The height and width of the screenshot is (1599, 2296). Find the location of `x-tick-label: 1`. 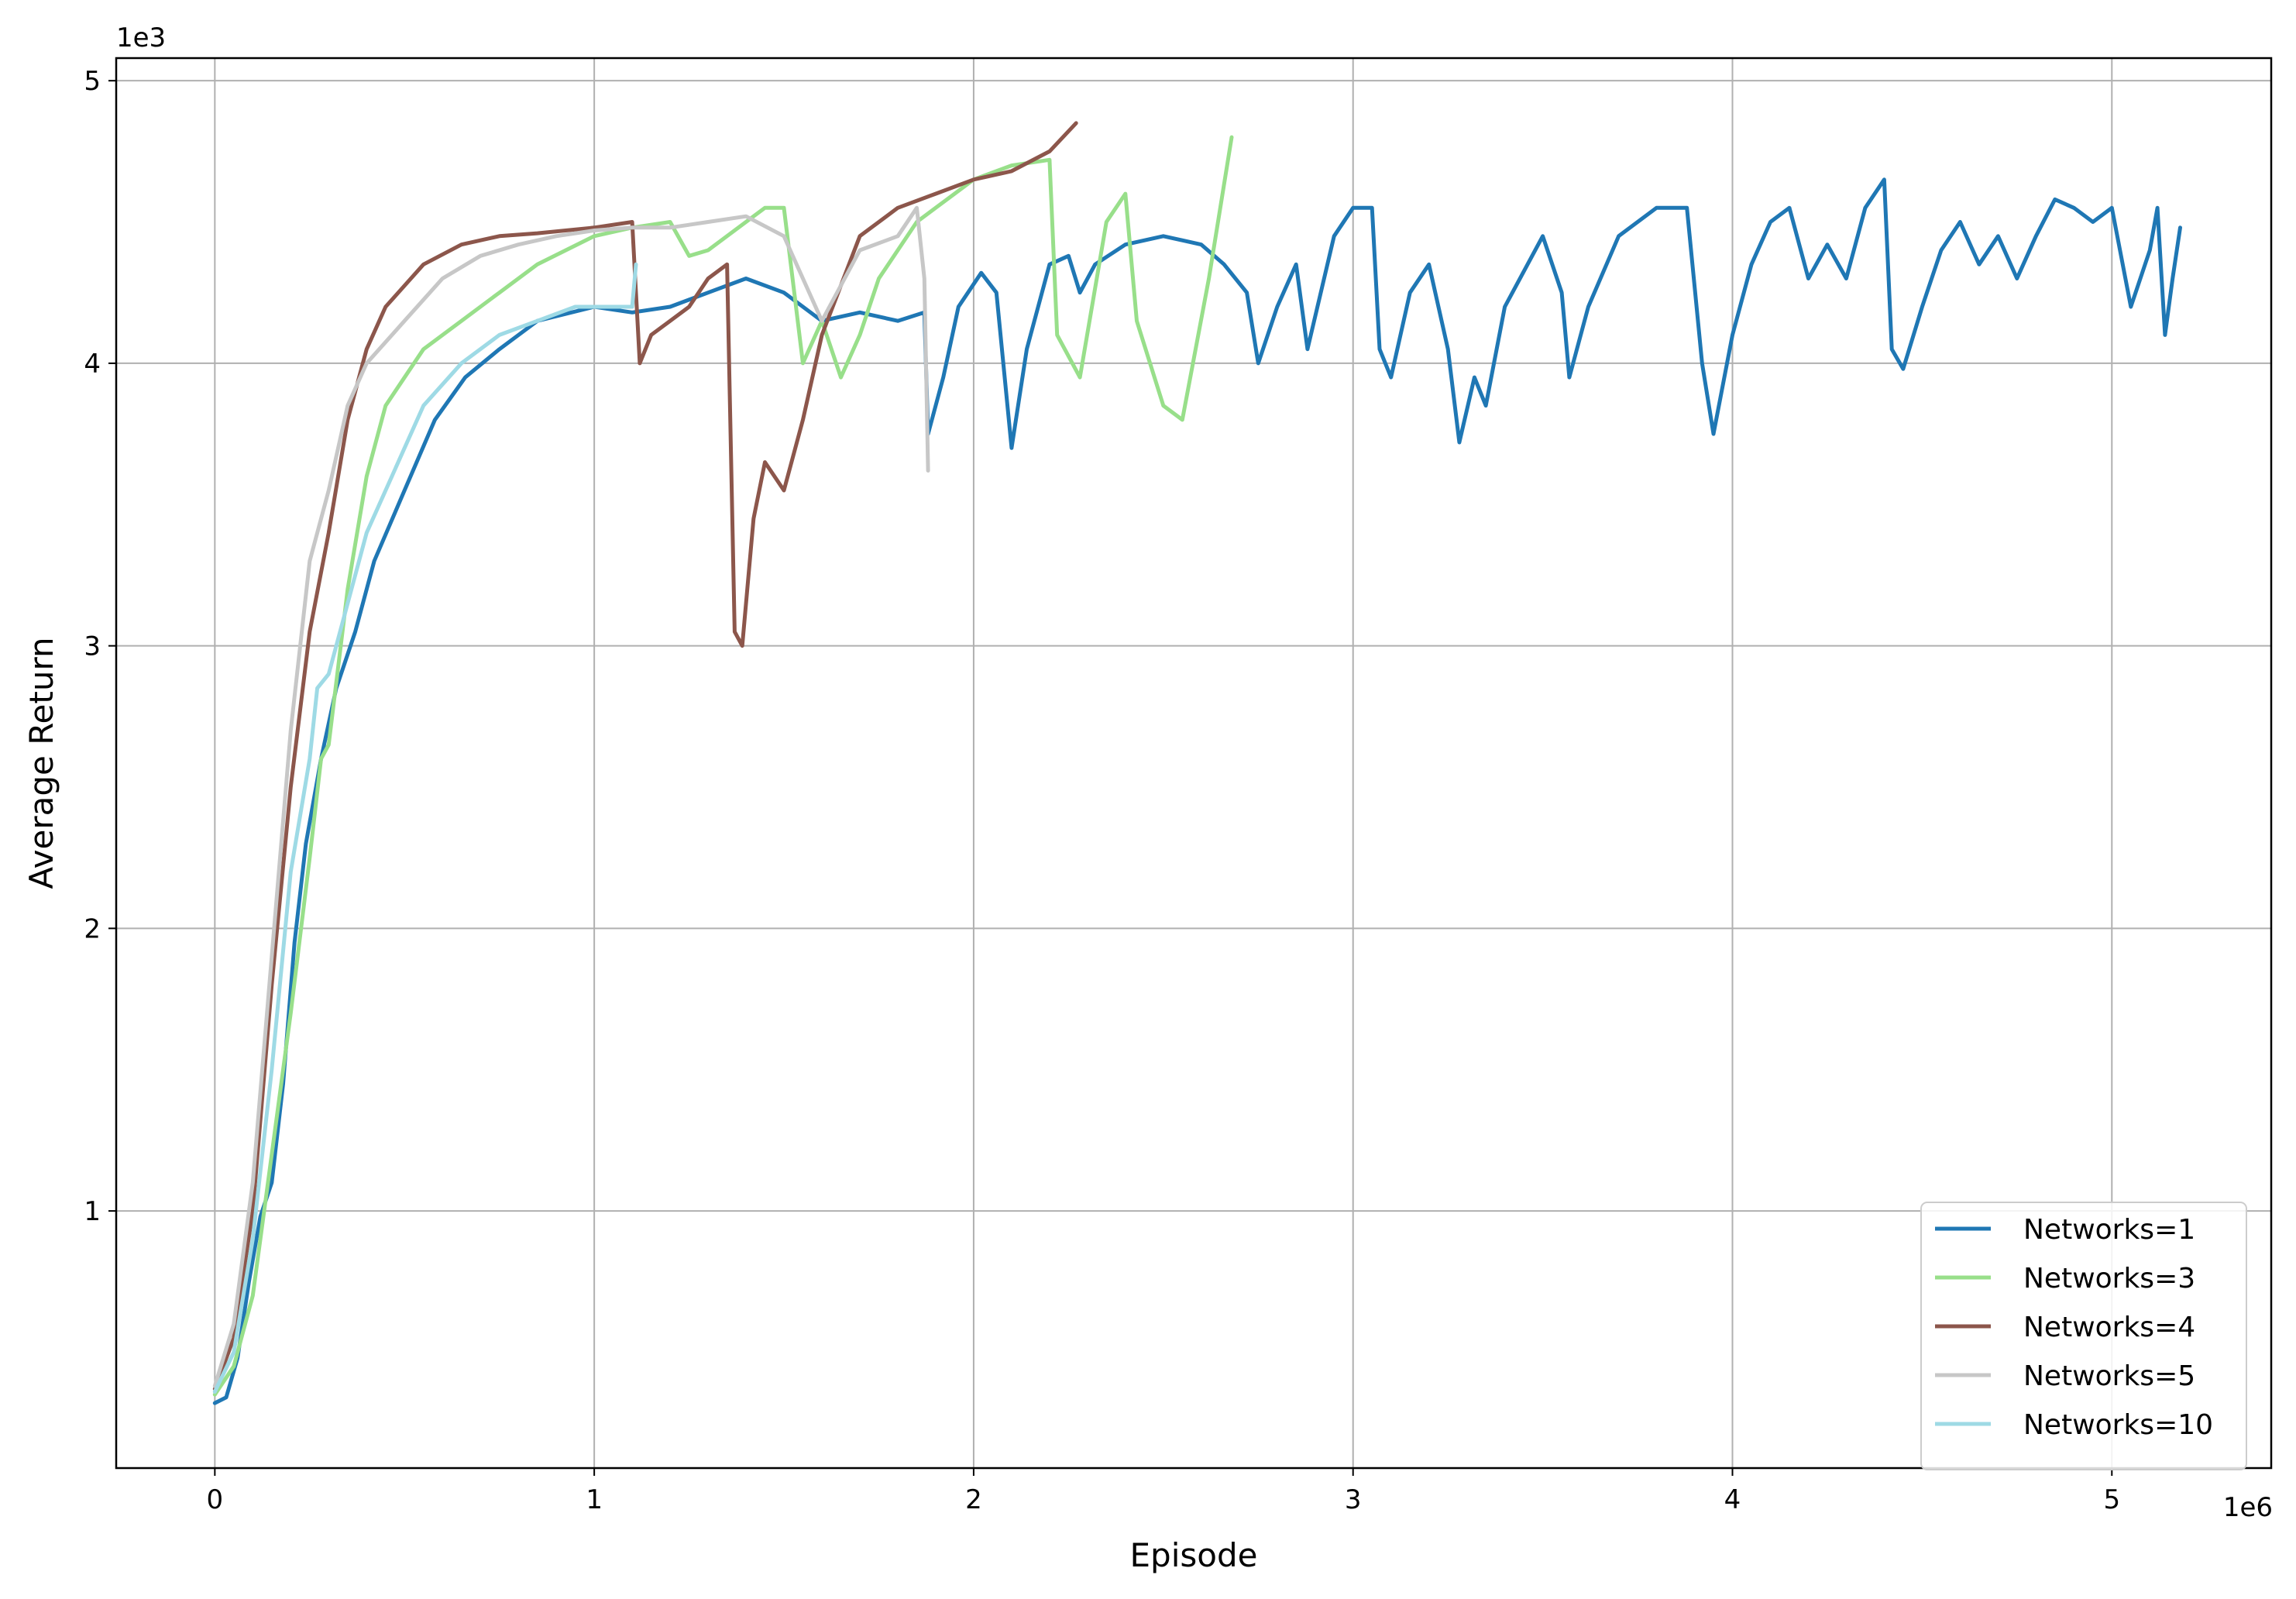

x-tick-label: 1 is located at coordinates (594, 1499).